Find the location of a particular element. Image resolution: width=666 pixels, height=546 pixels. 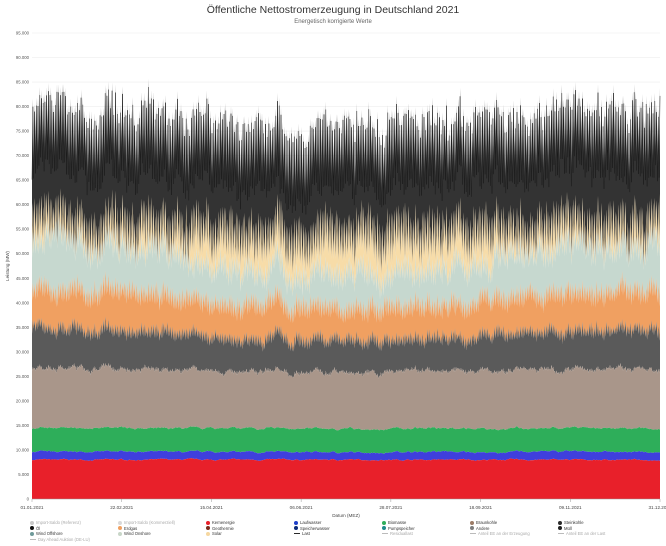

legend-item: Pumpspeicher is located at coordinates (398, 528).